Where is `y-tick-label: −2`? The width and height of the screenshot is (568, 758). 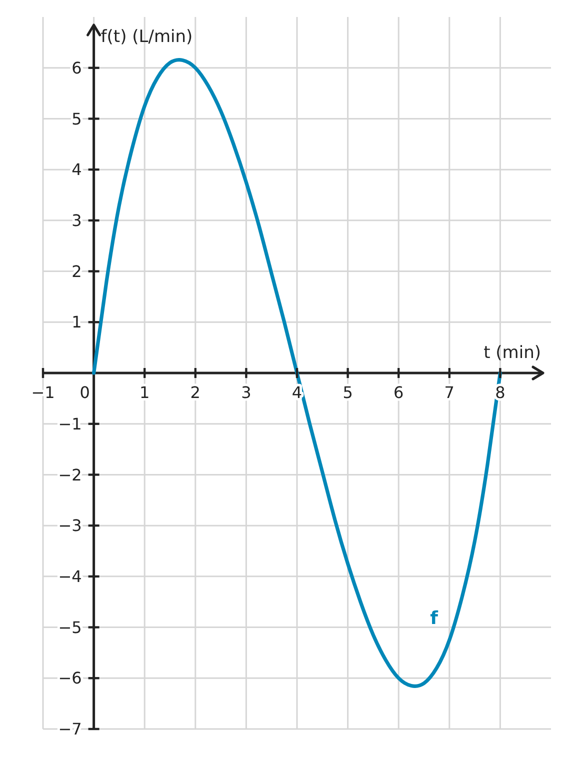
y-tick-label: −2 is located at coordinates (70, 474).